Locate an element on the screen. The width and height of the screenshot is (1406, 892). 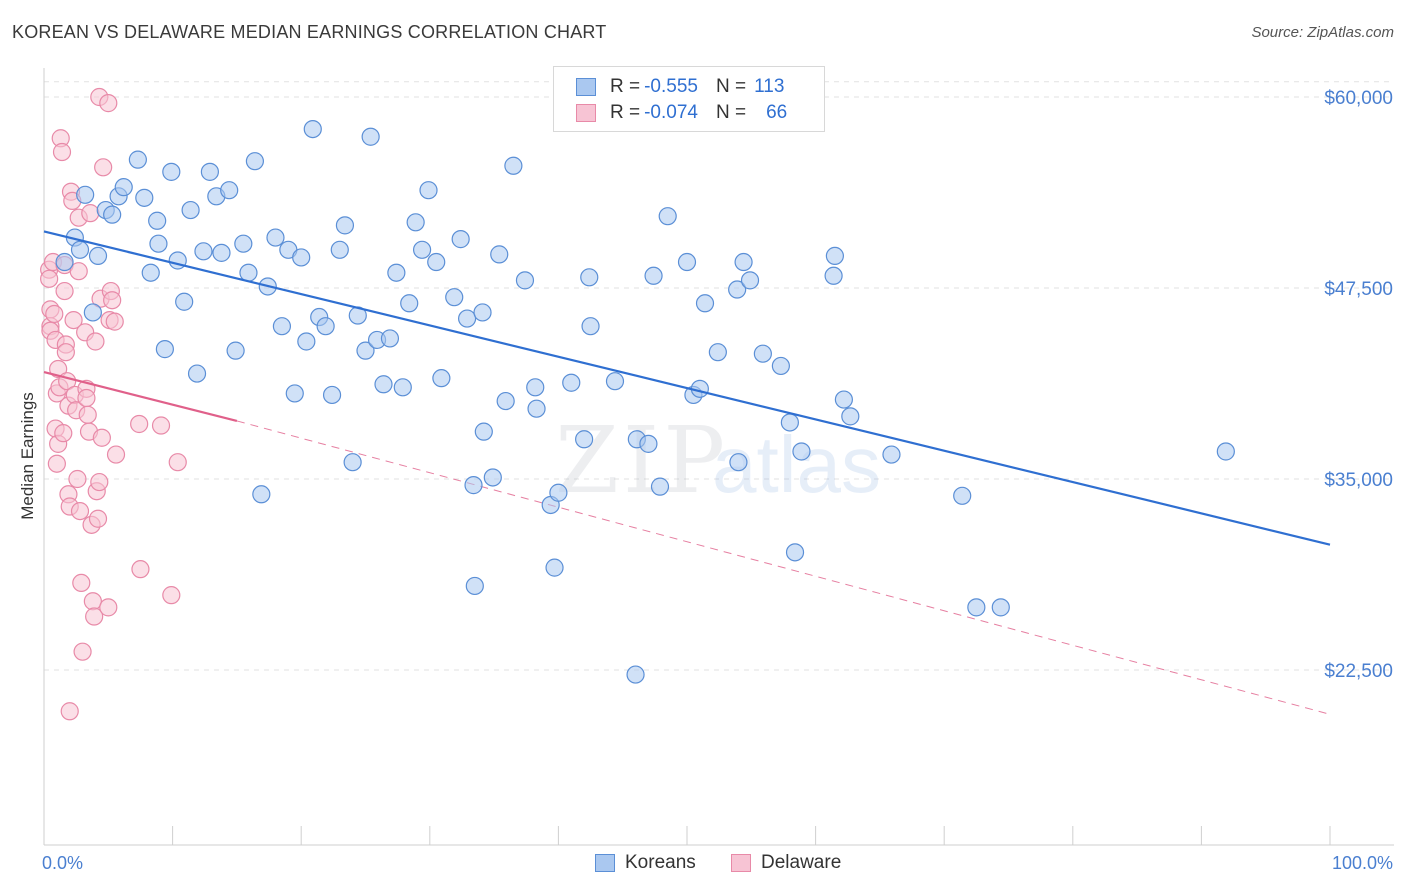
legend-item-delaware: Delaware is located at coordinates (786, 863).